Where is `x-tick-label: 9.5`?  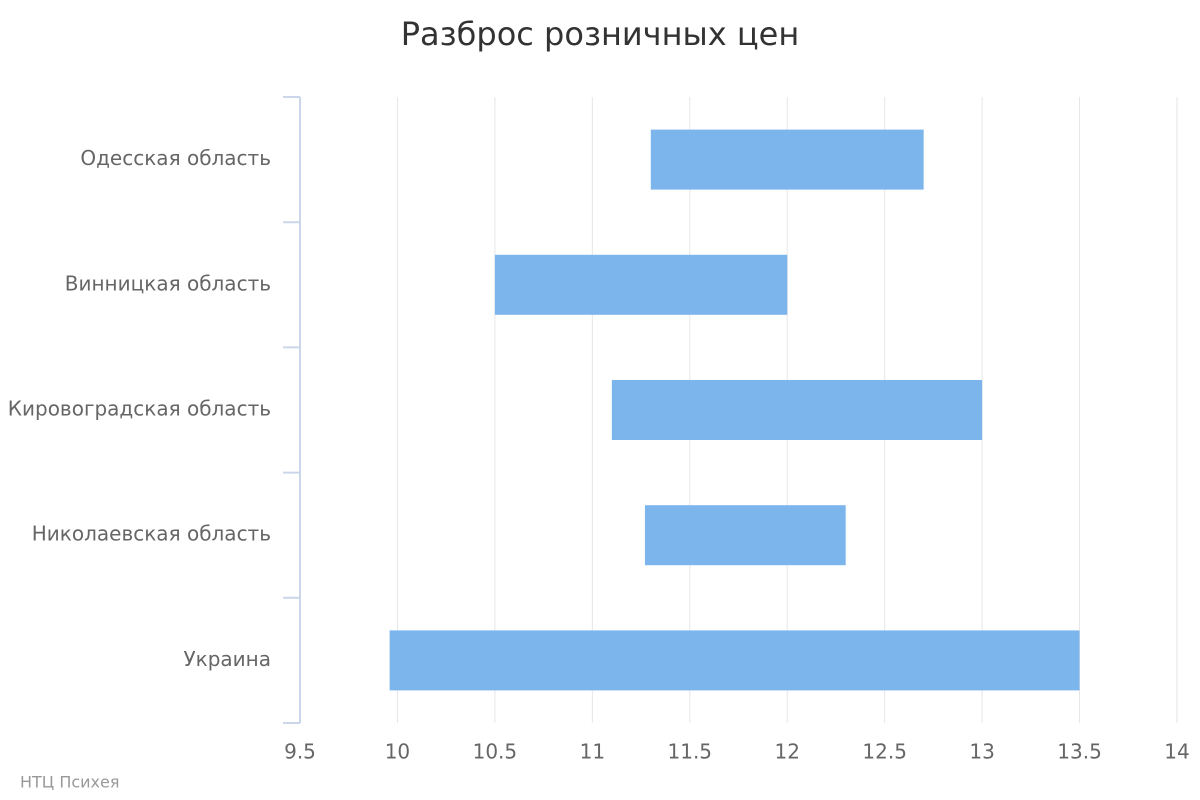 x-tick-label: 9.5 is located at coordinates (300, 752).